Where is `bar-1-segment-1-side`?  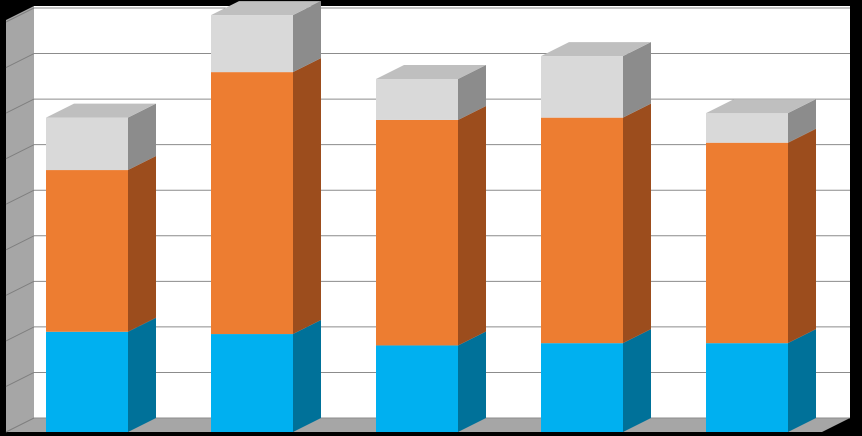
bar-1-segment-1-side is located at coordinates (142, 374).